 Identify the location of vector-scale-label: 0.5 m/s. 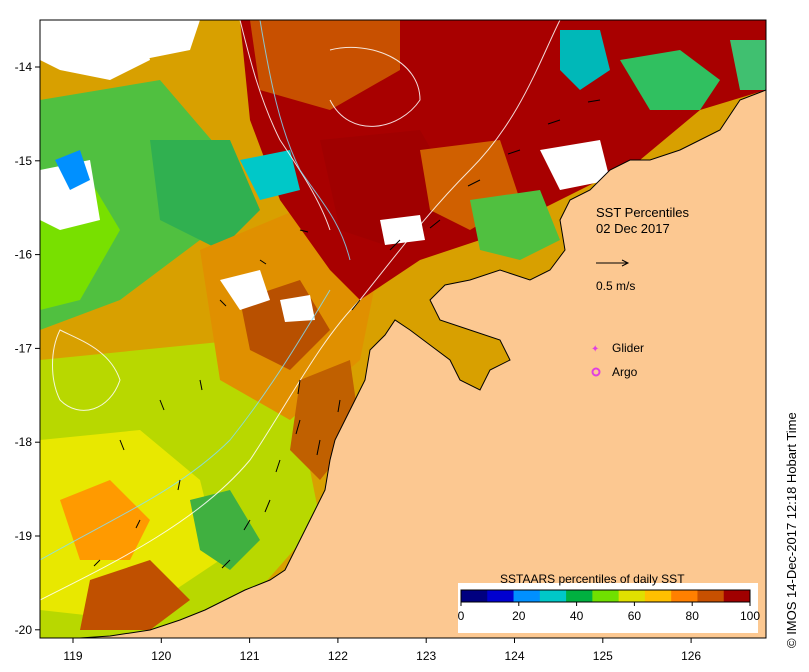
(615, 286).